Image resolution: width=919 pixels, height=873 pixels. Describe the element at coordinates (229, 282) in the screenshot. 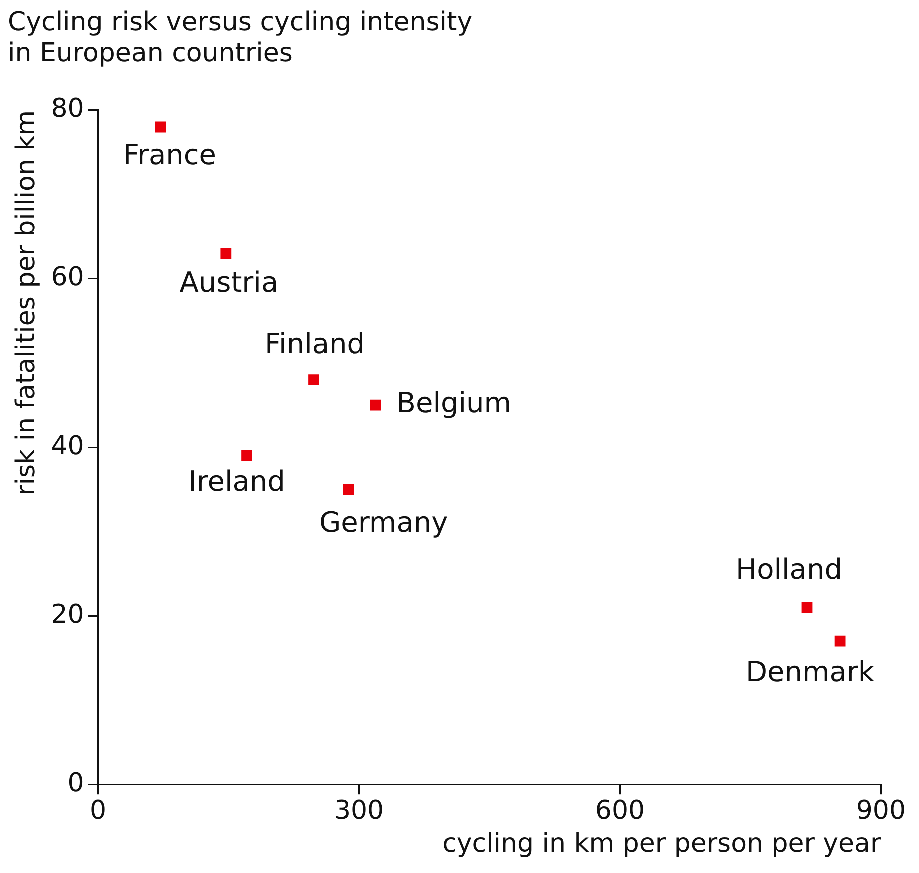

I see `annotation: Austria` at that location.